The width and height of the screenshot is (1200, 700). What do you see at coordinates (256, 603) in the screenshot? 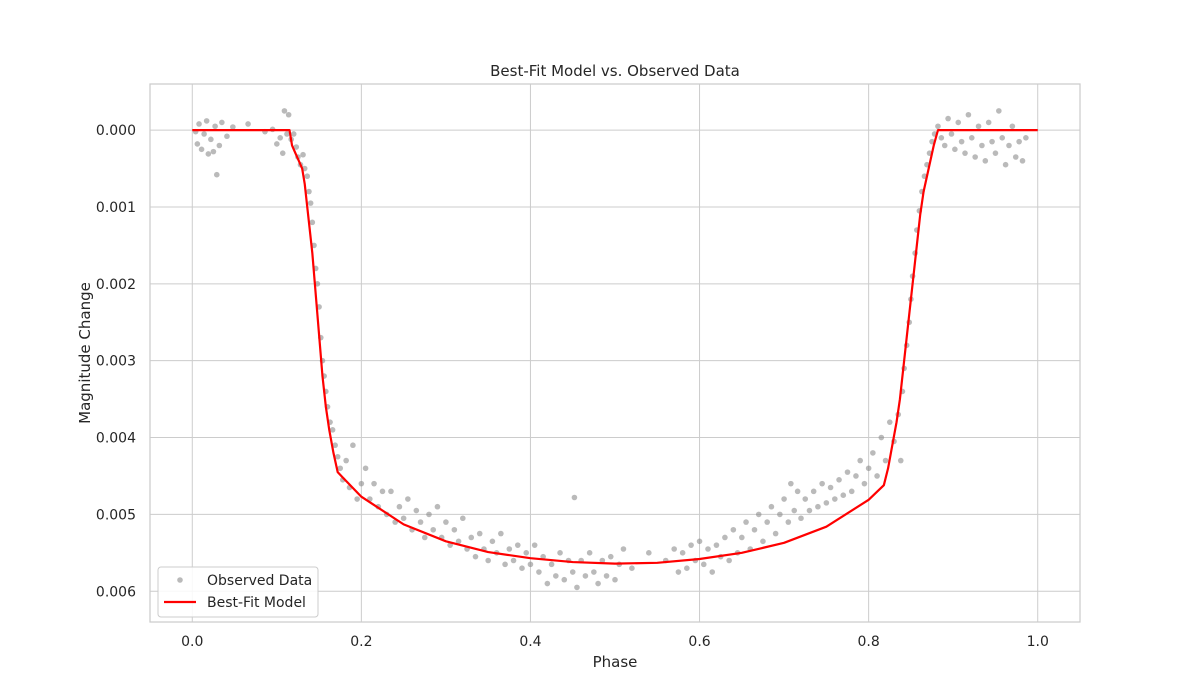
I see `legend-model-label: Best-Fit Model` at bounding box center [256, 603].